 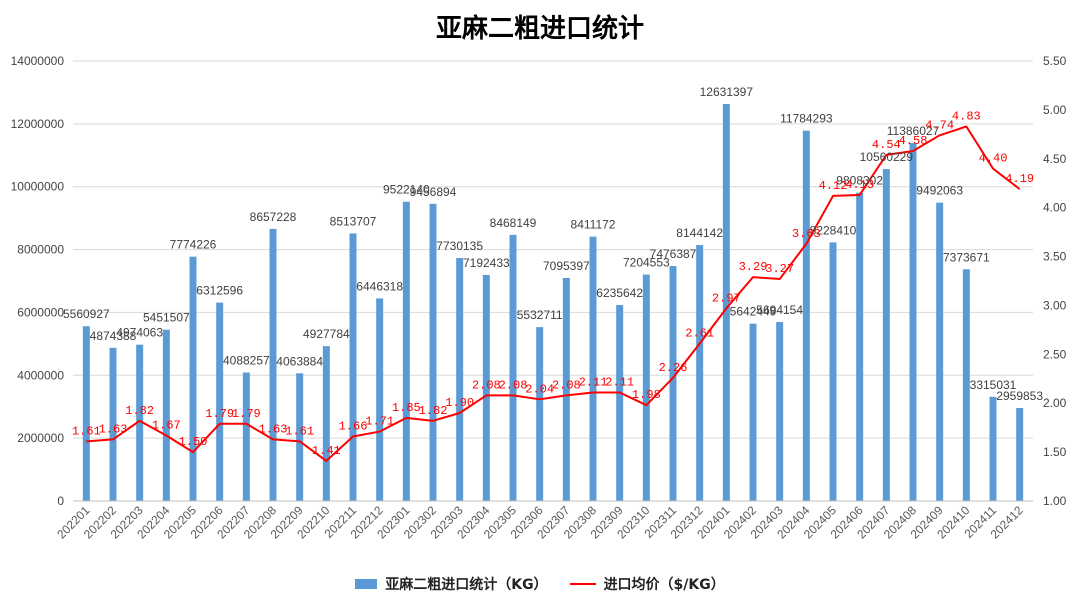 I want to click on bar-data-label: 6312596, so click(x=219, y=291).